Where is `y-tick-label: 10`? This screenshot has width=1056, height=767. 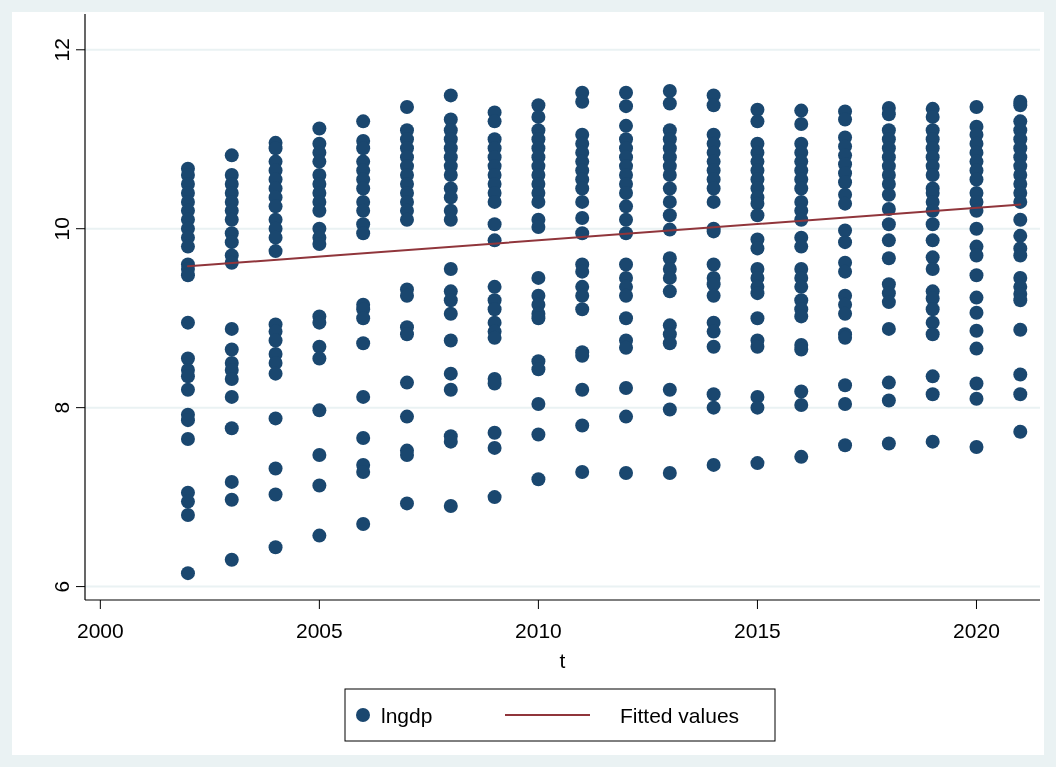
y-tick-label: 10 is located at coordinates (61, 229).